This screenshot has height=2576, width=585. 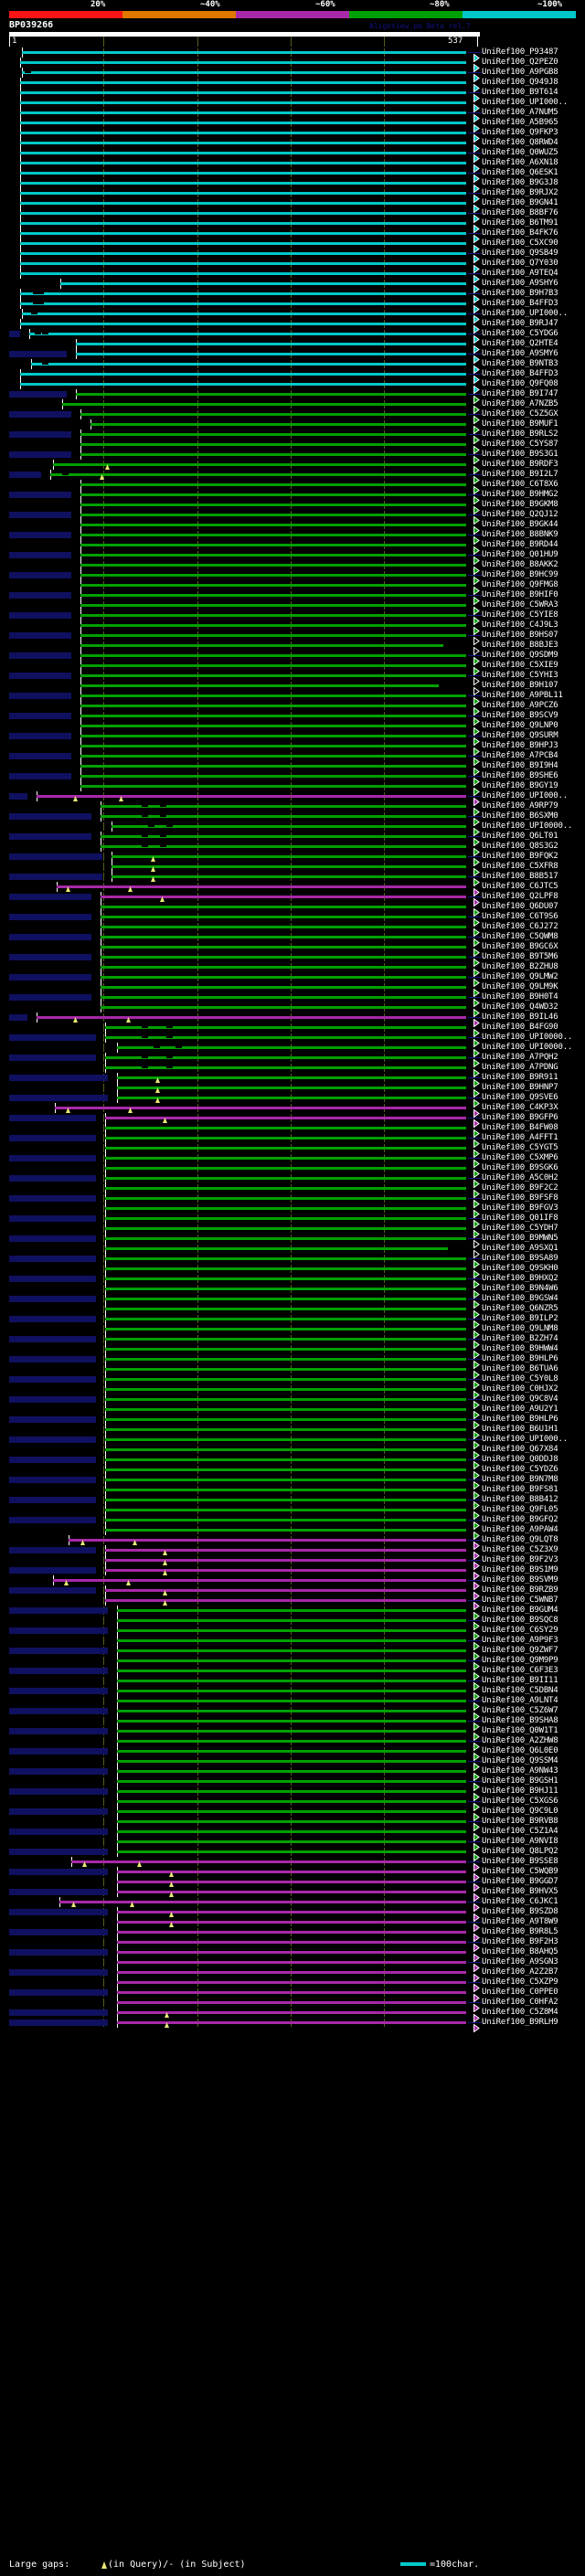 I want to click on hit-label: UniRef100_B4FFD3, so click(x=520, y=303).